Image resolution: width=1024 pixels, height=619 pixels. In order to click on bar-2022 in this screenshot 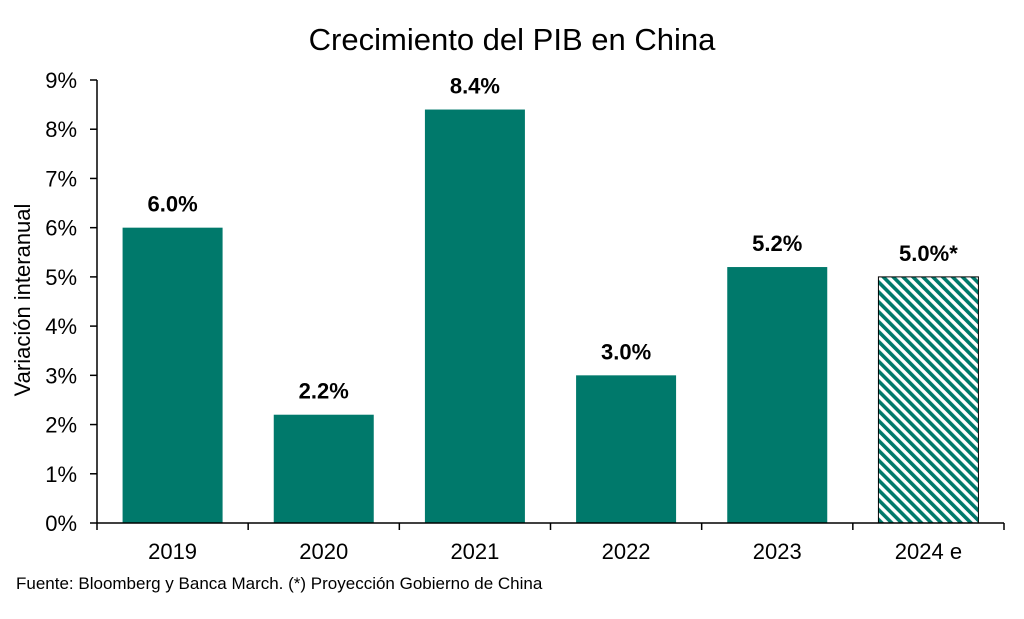, I will do `click(626, 449)`.